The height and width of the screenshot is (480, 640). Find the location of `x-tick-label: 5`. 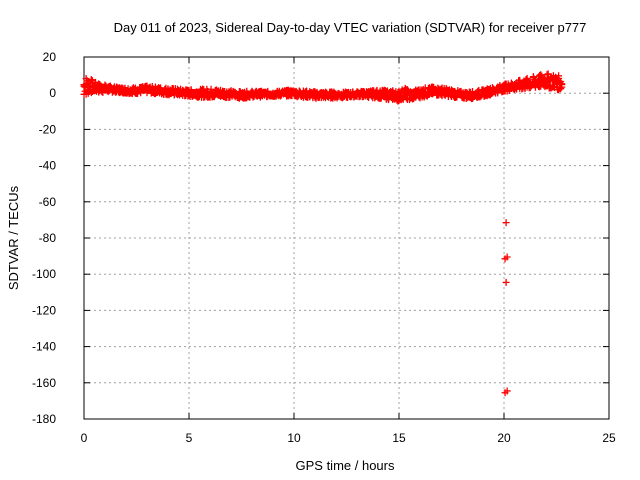

x-tick-label: 5 is located at coordinates (189, 438).